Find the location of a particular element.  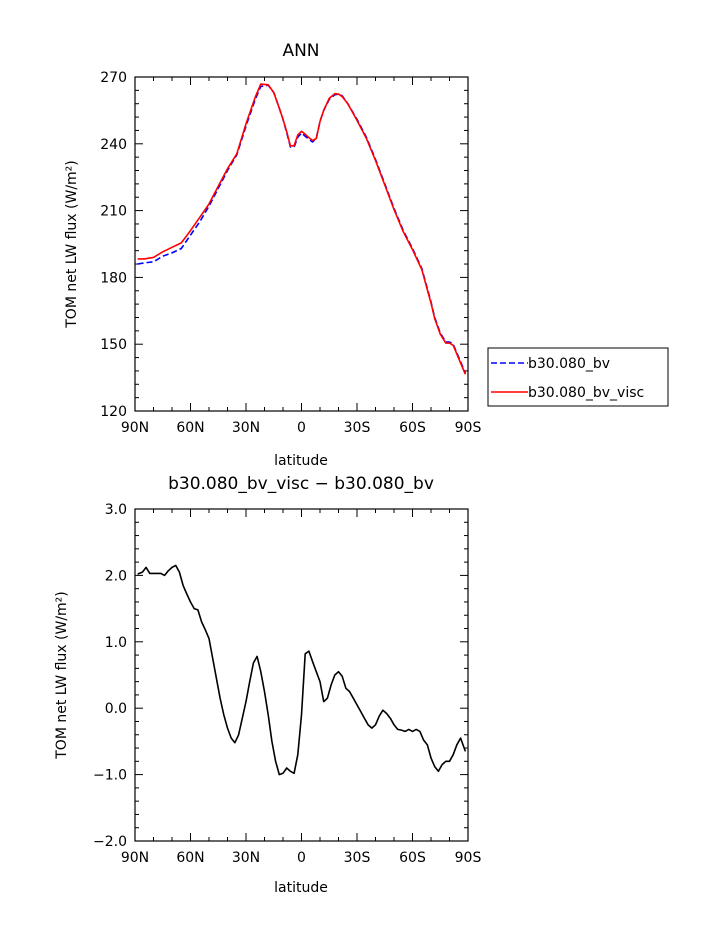

y-tick-label: −1.0 is located at coordinates (110, 776).